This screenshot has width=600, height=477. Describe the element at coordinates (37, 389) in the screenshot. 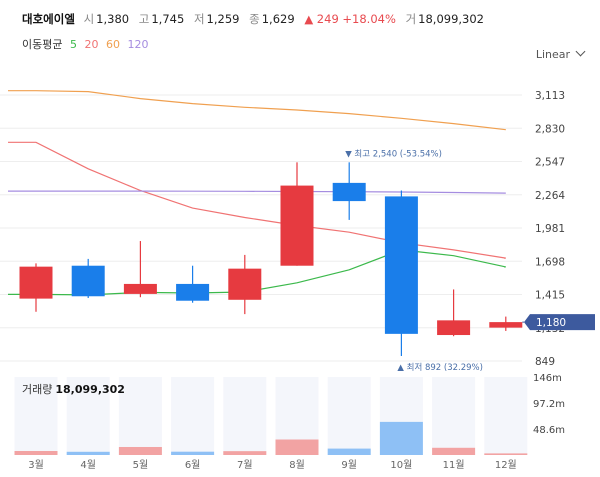

I see `volume-title-label: 거래량` at that location.